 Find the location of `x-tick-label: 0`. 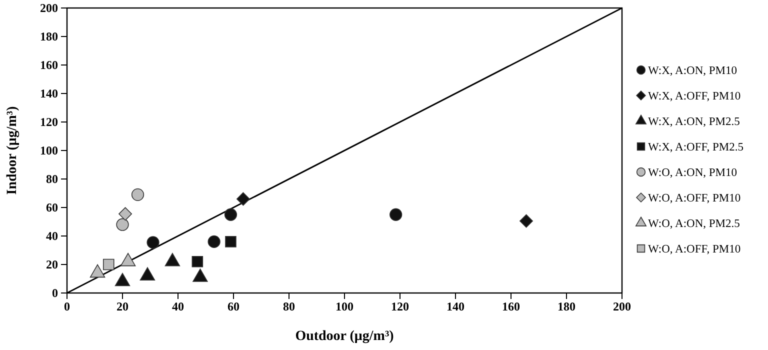

x-tick-label: 0 is located at coordinates (67, 307).